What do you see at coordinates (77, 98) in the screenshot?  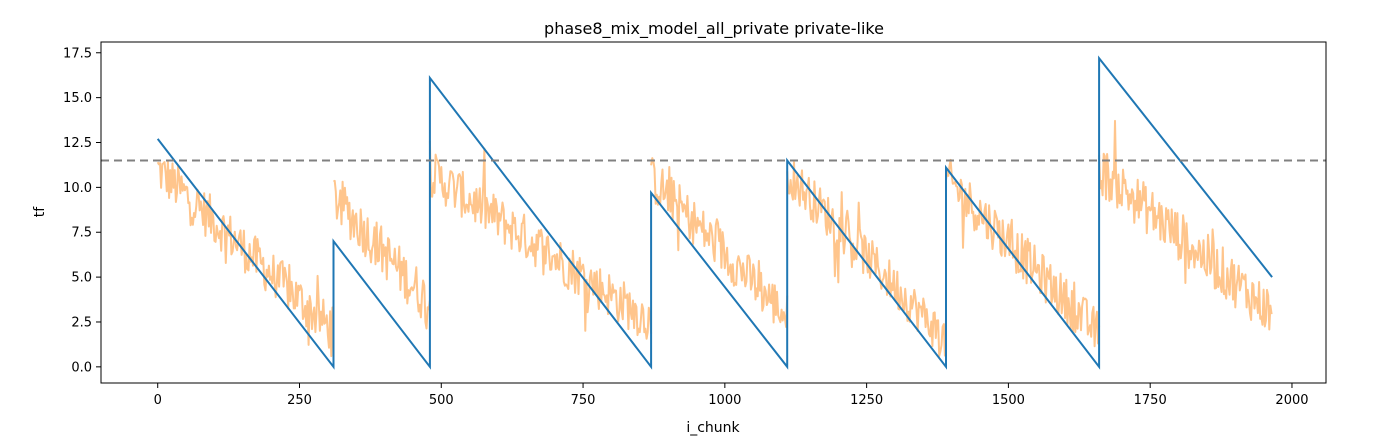 I see `y-tick-label: 15.0` at bounding box center [77, 98].